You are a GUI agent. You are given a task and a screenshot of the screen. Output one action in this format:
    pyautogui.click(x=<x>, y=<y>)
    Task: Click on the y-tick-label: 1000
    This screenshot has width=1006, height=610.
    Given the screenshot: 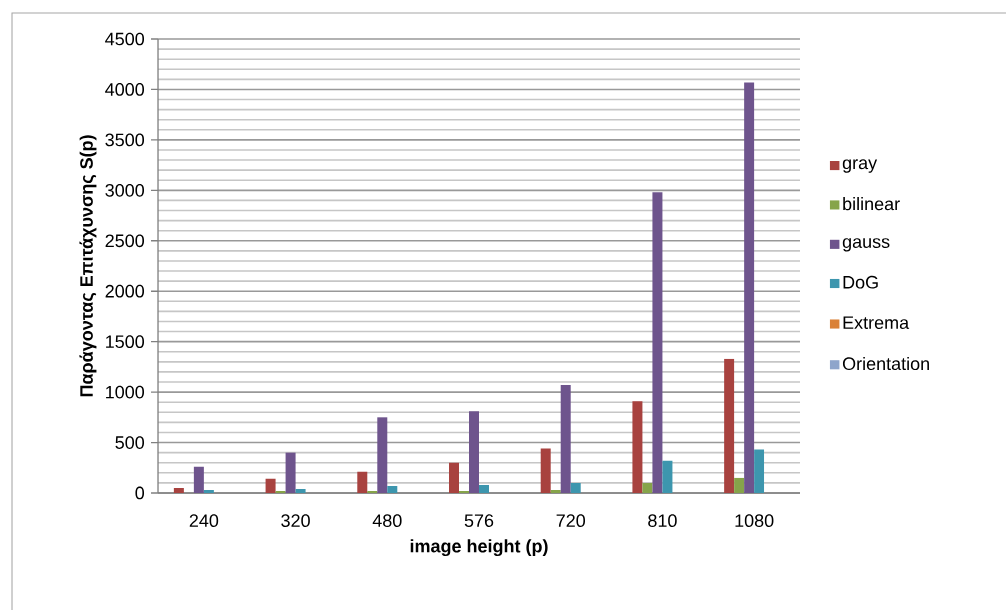 What is the action you would take?
    pyautogui.click(x=125, y=392)
    